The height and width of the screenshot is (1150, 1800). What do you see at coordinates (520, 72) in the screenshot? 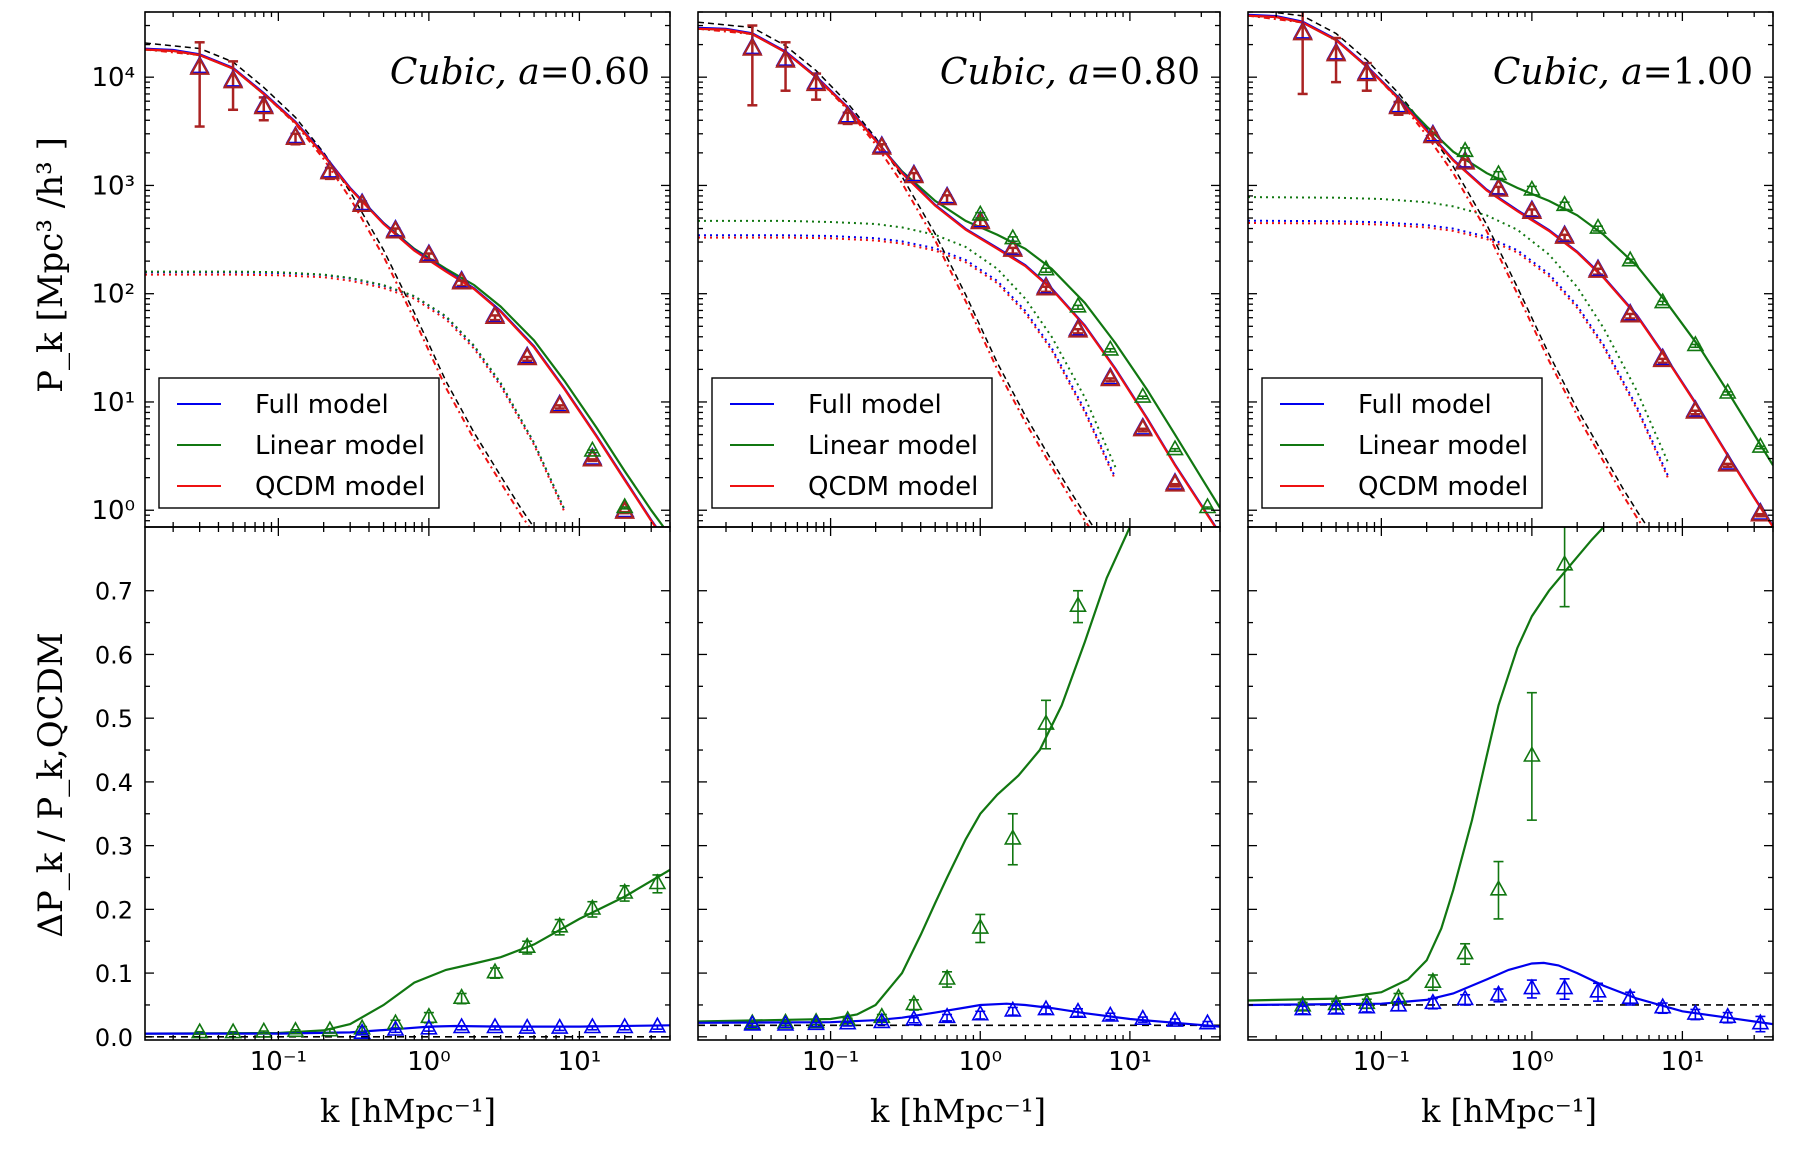
I see `panel-title: Cubic, a=0.60` at bounding box center [520, 72].